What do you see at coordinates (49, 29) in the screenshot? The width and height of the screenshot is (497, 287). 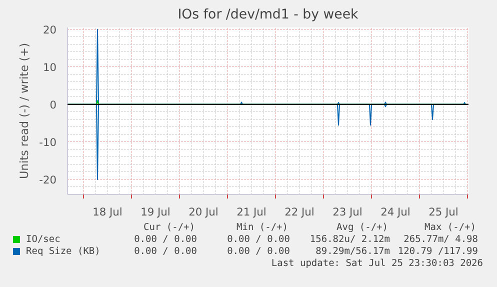 I see `y-tick-label: 20` at bounding box center [49, 29].